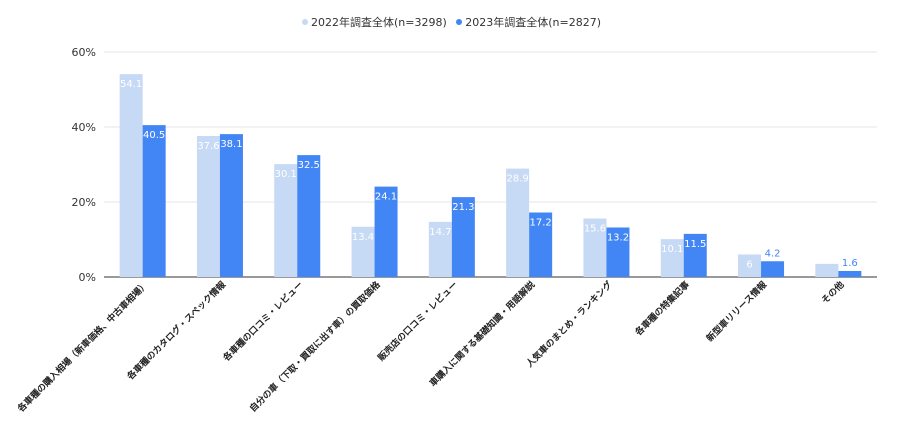  What do you see at coordinates (417, 321) in the screenshot?
I see `x-category-label: 販売店の口コミ・レビュー` at bounding box center [417, 321].